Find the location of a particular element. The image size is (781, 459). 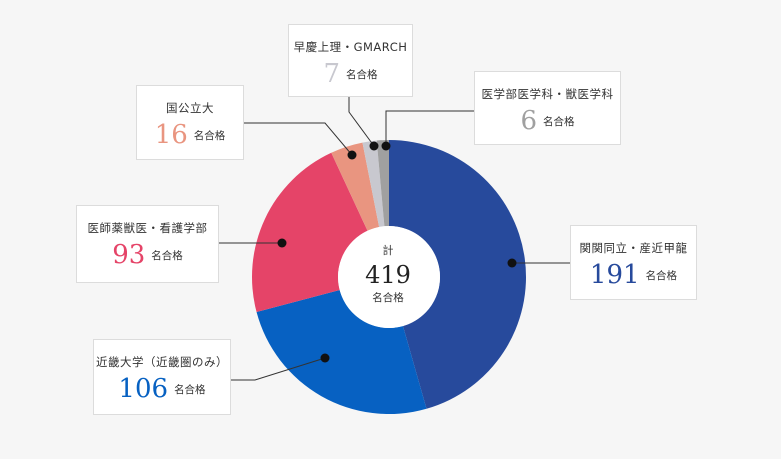

label-kindai: 近畿大学（近畿圏のみ） 106 名合格 is located at coordinates (162, 377).